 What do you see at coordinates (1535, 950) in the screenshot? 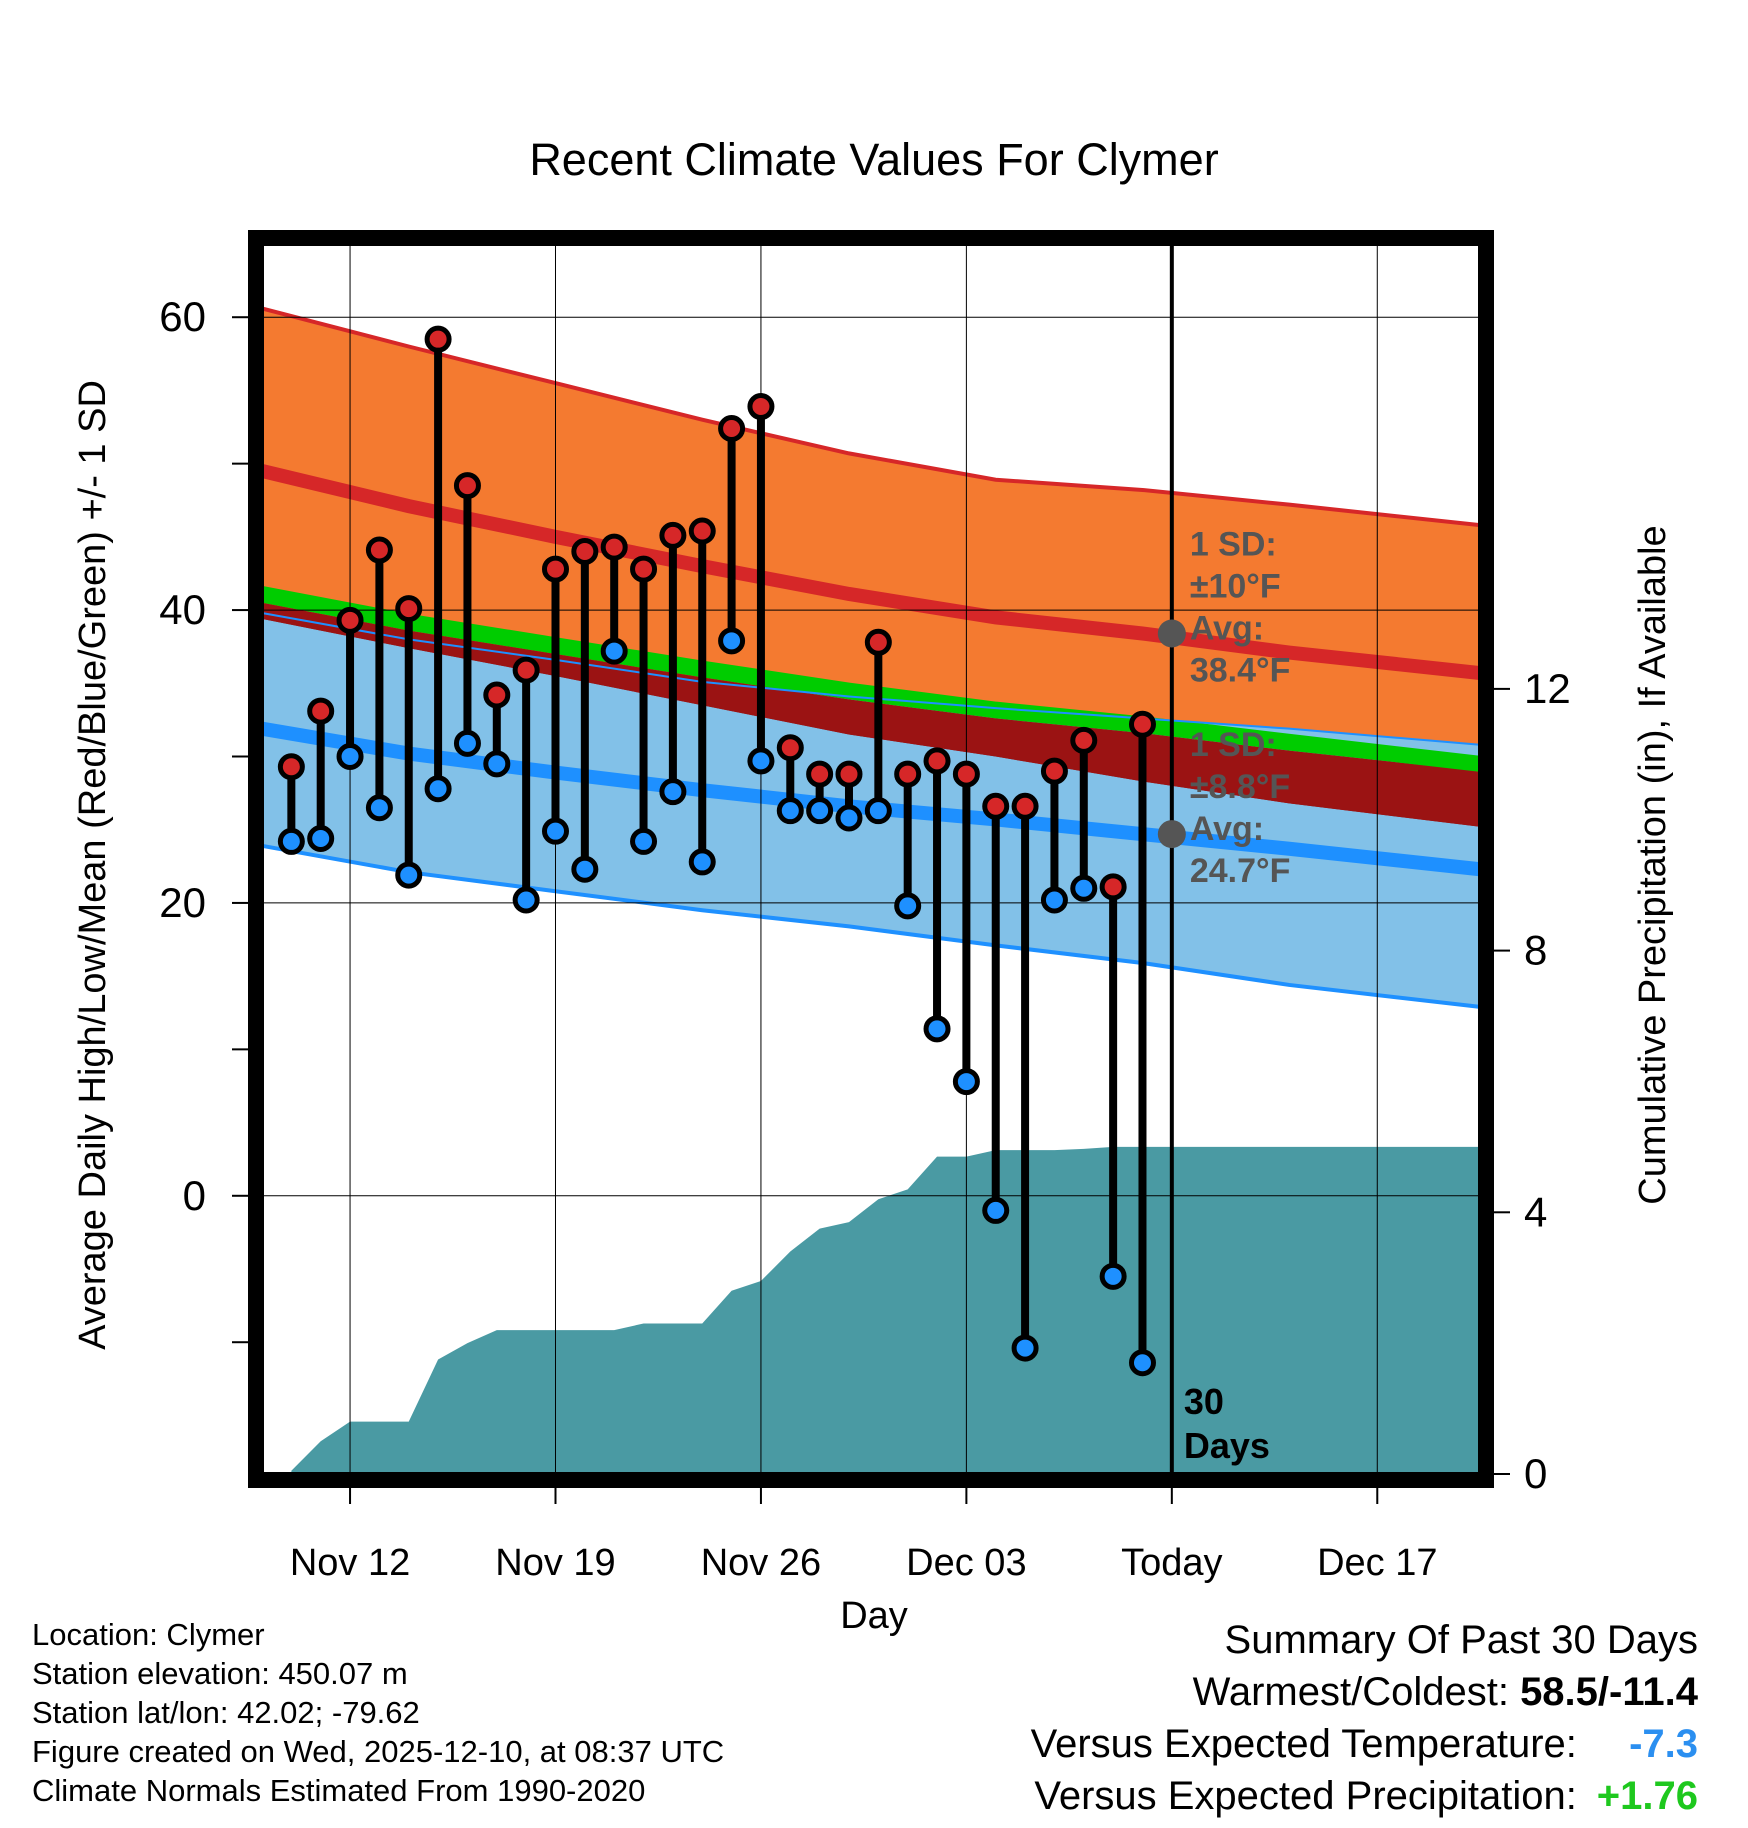
I see `y2-tick-label: 8` at bounding box center [1535, 950].